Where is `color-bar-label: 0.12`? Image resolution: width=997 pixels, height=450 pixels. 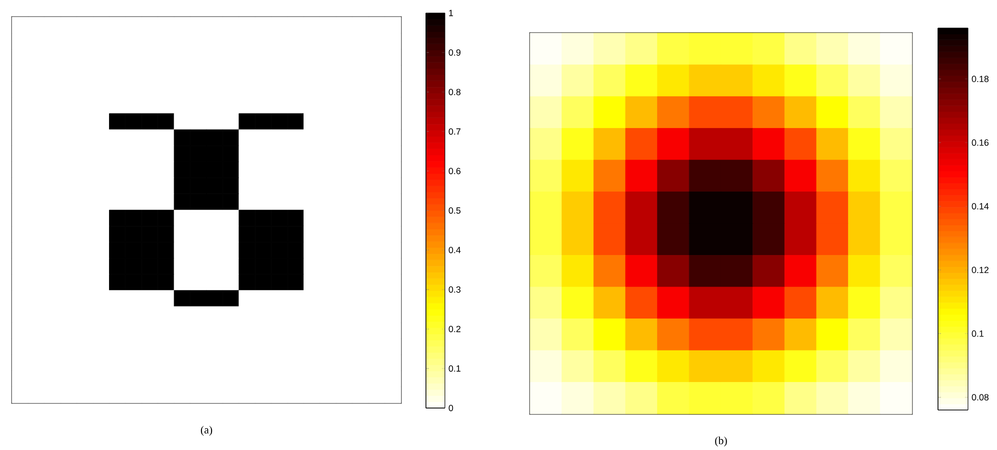
color-bar-label: 0.12 is located at coordinates (980, 270).